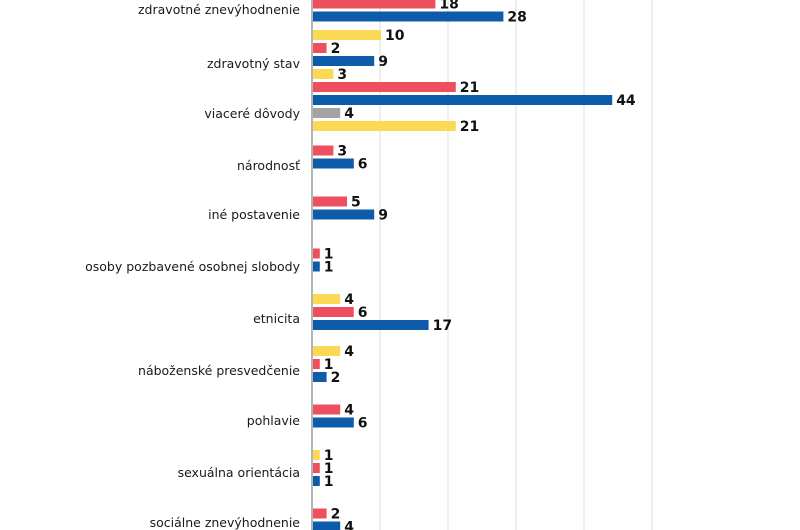 The image size is (800, 530). I want to click on category-label: náboženské presvedčenie, so click(219, 370).